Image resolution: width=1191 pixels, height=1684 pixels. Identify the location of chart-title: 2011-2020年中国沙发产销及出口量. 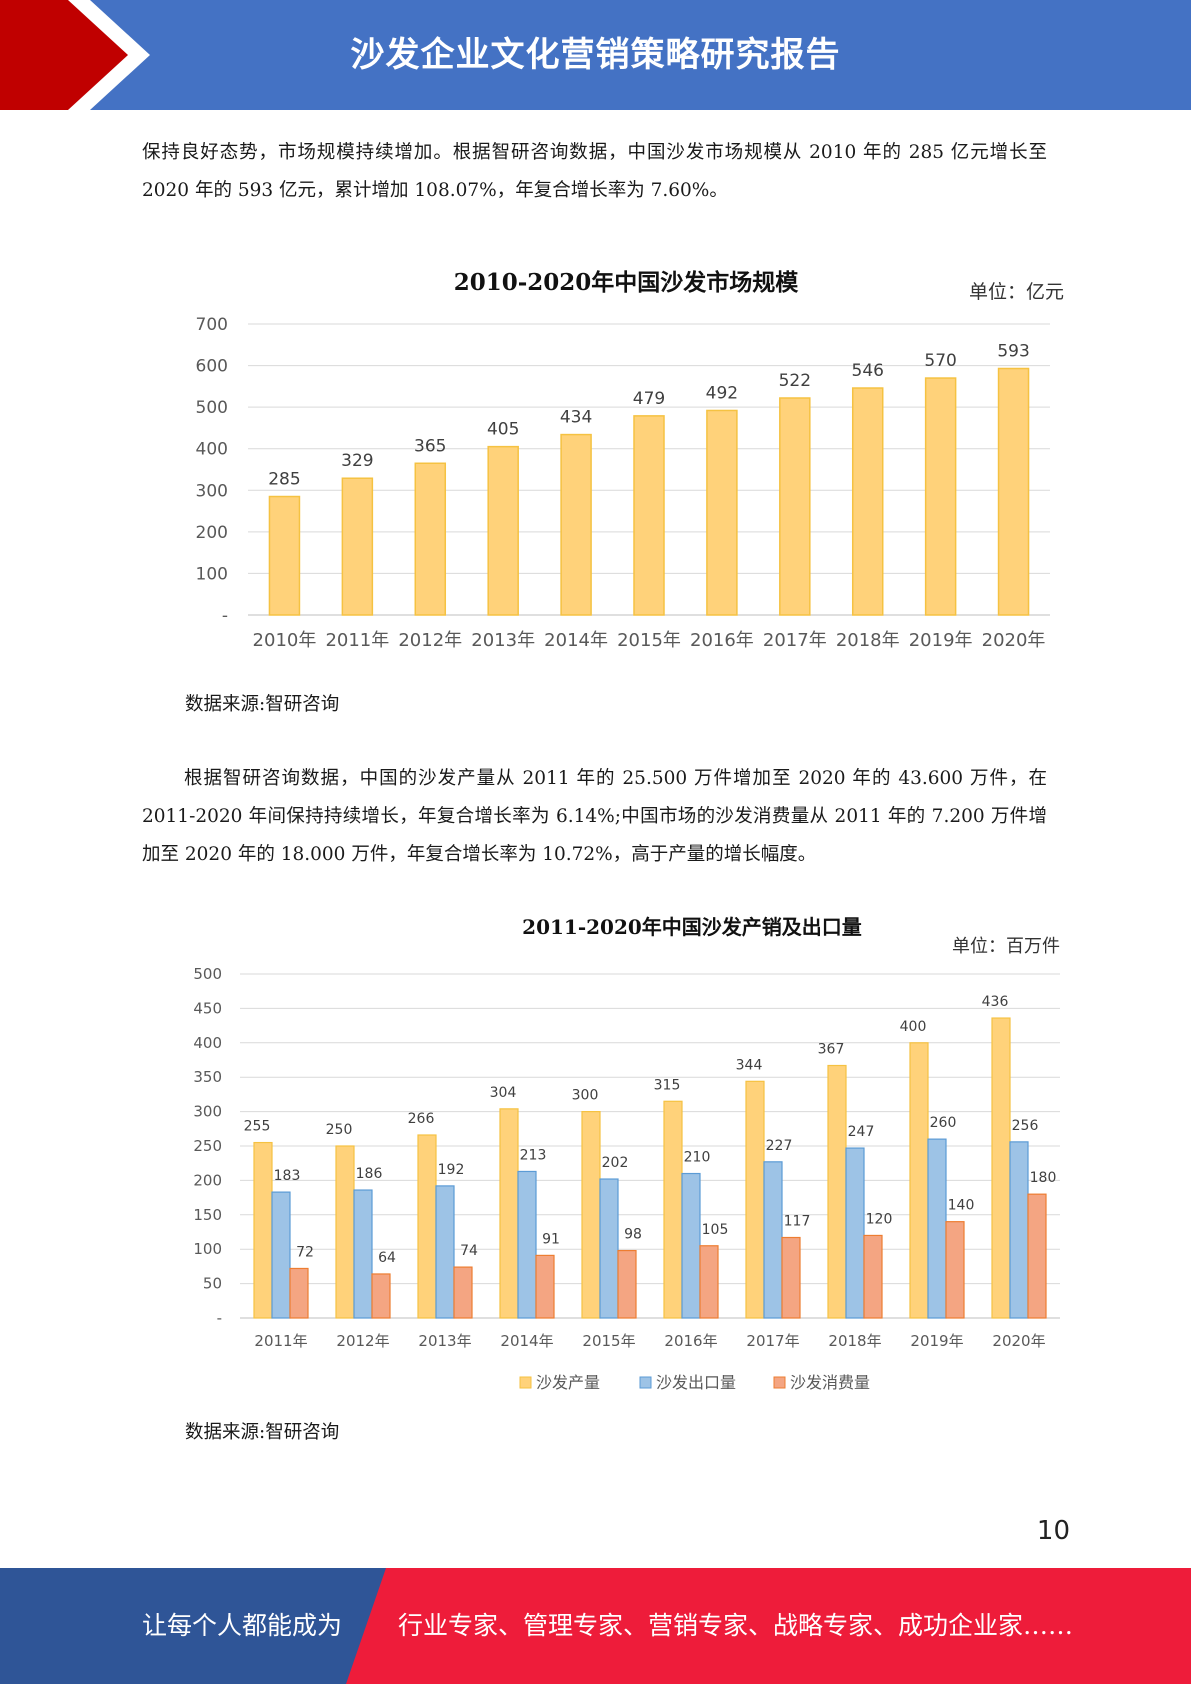
(692, 927).